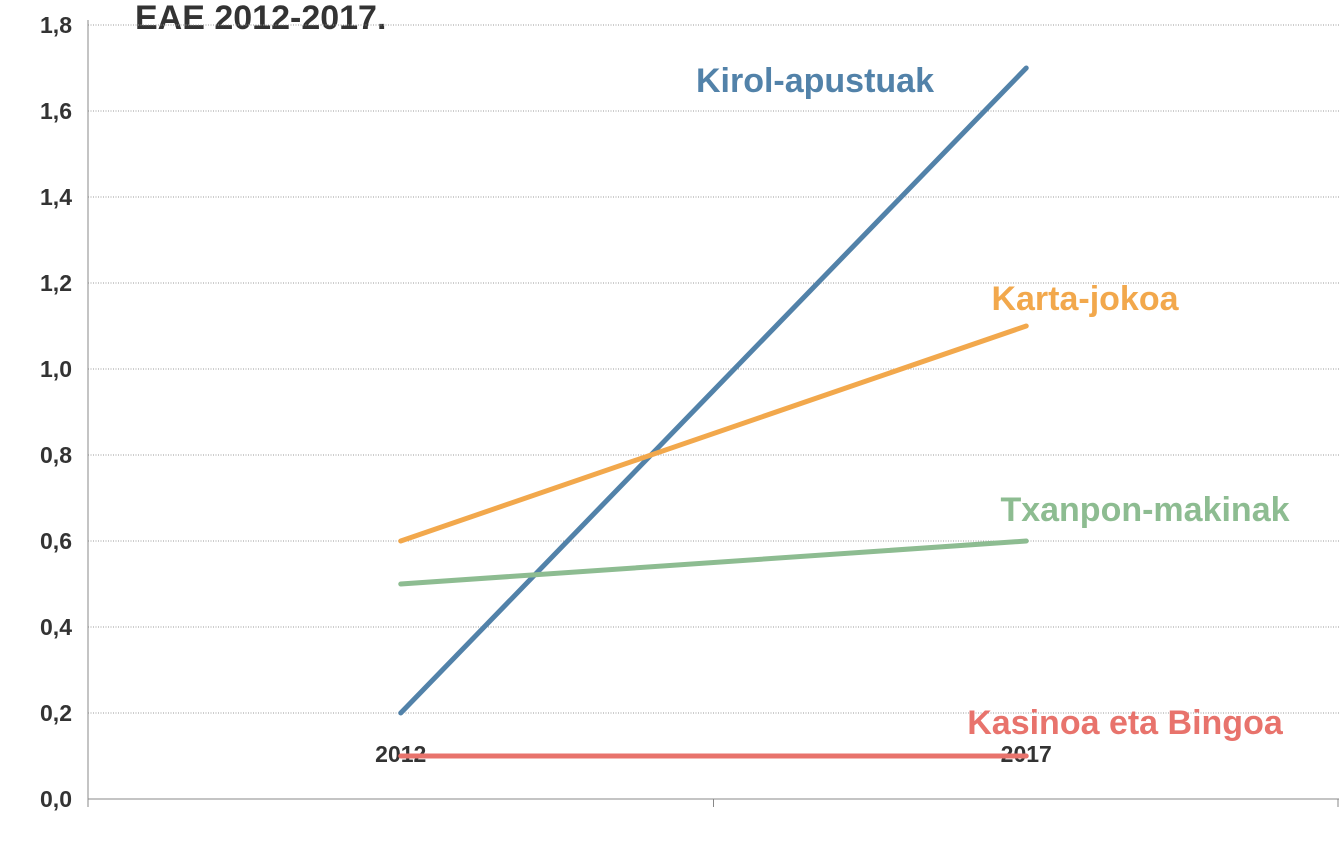  Describe the element at coordinates (1125, 723) in the screenshot. I see `series-label: Kasinoa eta Bingoa` at that location.